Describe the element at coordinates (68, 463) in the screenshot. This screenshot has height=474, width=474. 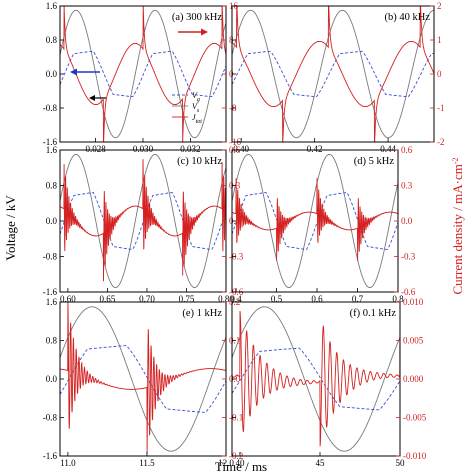
I see `x-tick-label: 11.0` at that location.